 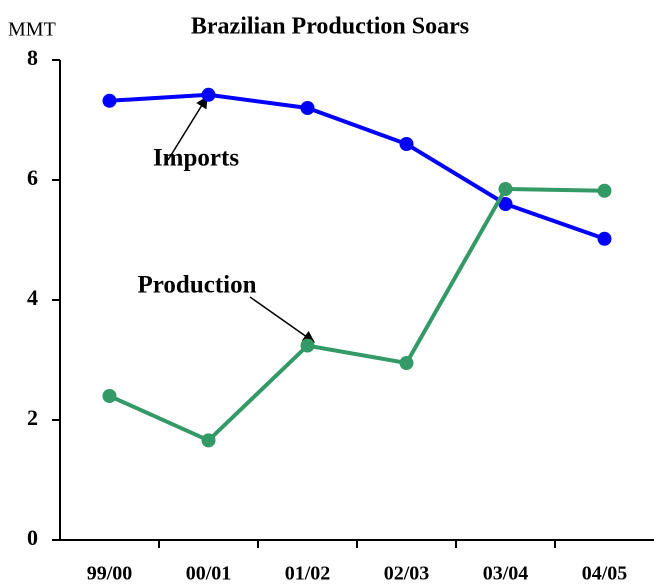 I want to click on y-tick-label: 2, so click(x=32, y=417).